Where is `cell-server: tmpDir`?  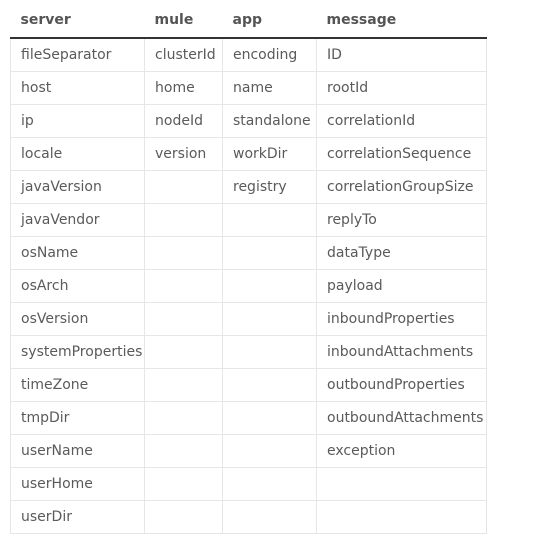
cell-server: tmpDir is located at coordinates (77, 418).